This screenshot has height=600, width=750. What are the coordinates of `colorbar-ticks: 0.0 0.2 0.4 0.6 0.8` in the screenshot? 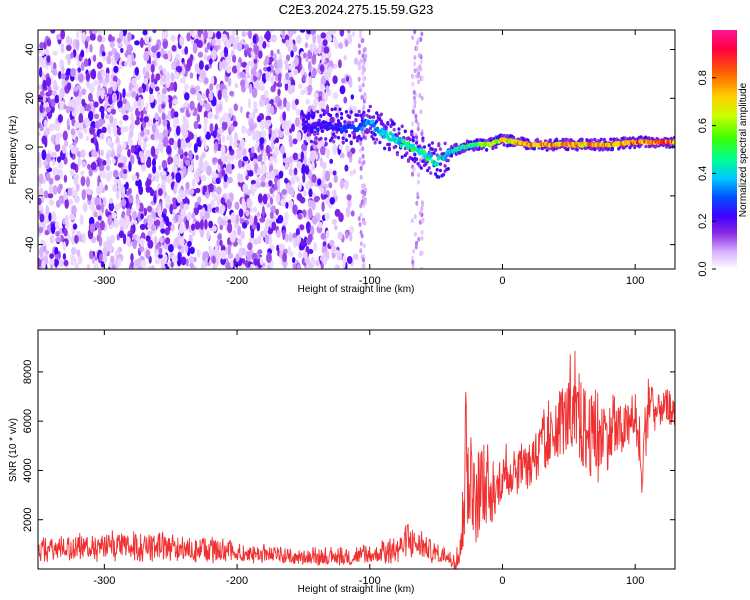 It's located at (706, 173).